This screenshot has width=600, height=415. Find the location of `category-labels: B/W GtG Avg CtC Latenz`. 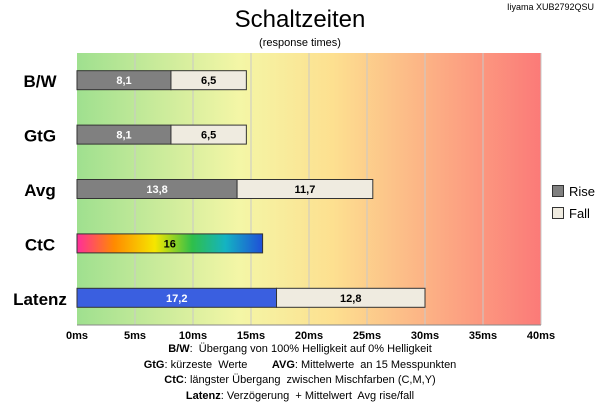

category-labels: B/W GtG Avg CtC Latenz is located at coordinates (40, 190).